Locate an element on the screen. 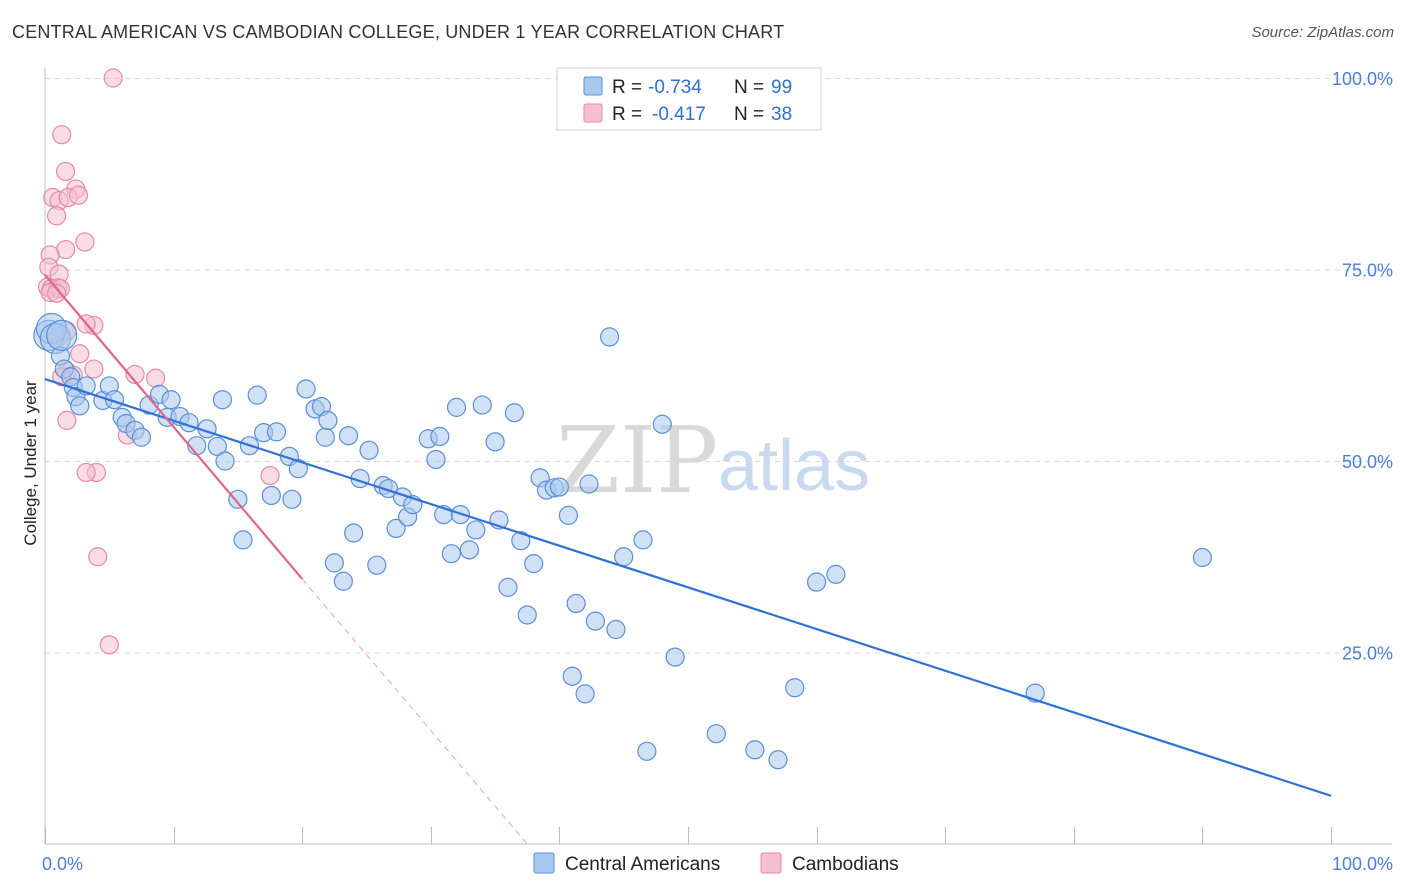 This screenshot has height=892, width=1406. bottom-legend-swatch-pink is located at coordinates (771, 863).